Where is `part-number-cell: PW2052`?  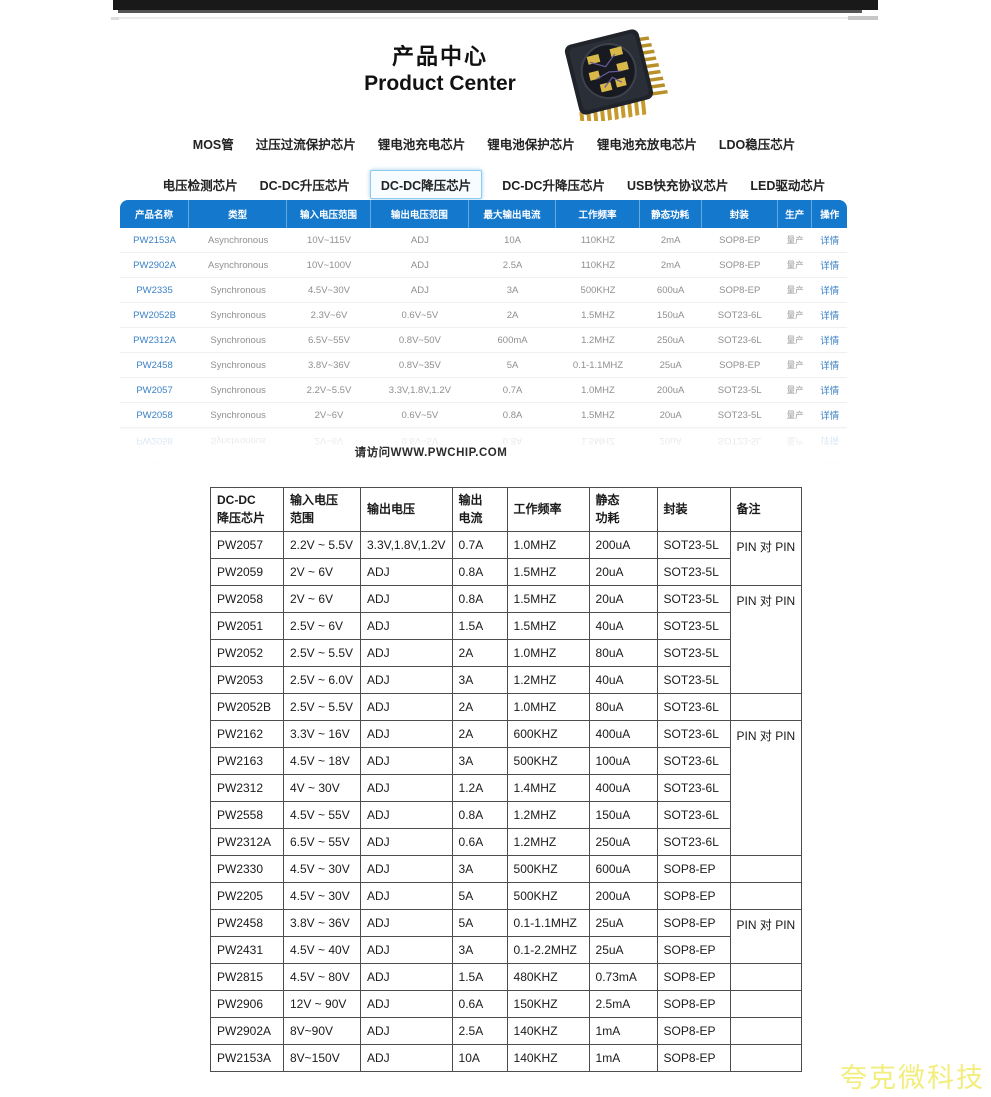
part-number-cell: PW2052 is located at coordinates (247, 653).